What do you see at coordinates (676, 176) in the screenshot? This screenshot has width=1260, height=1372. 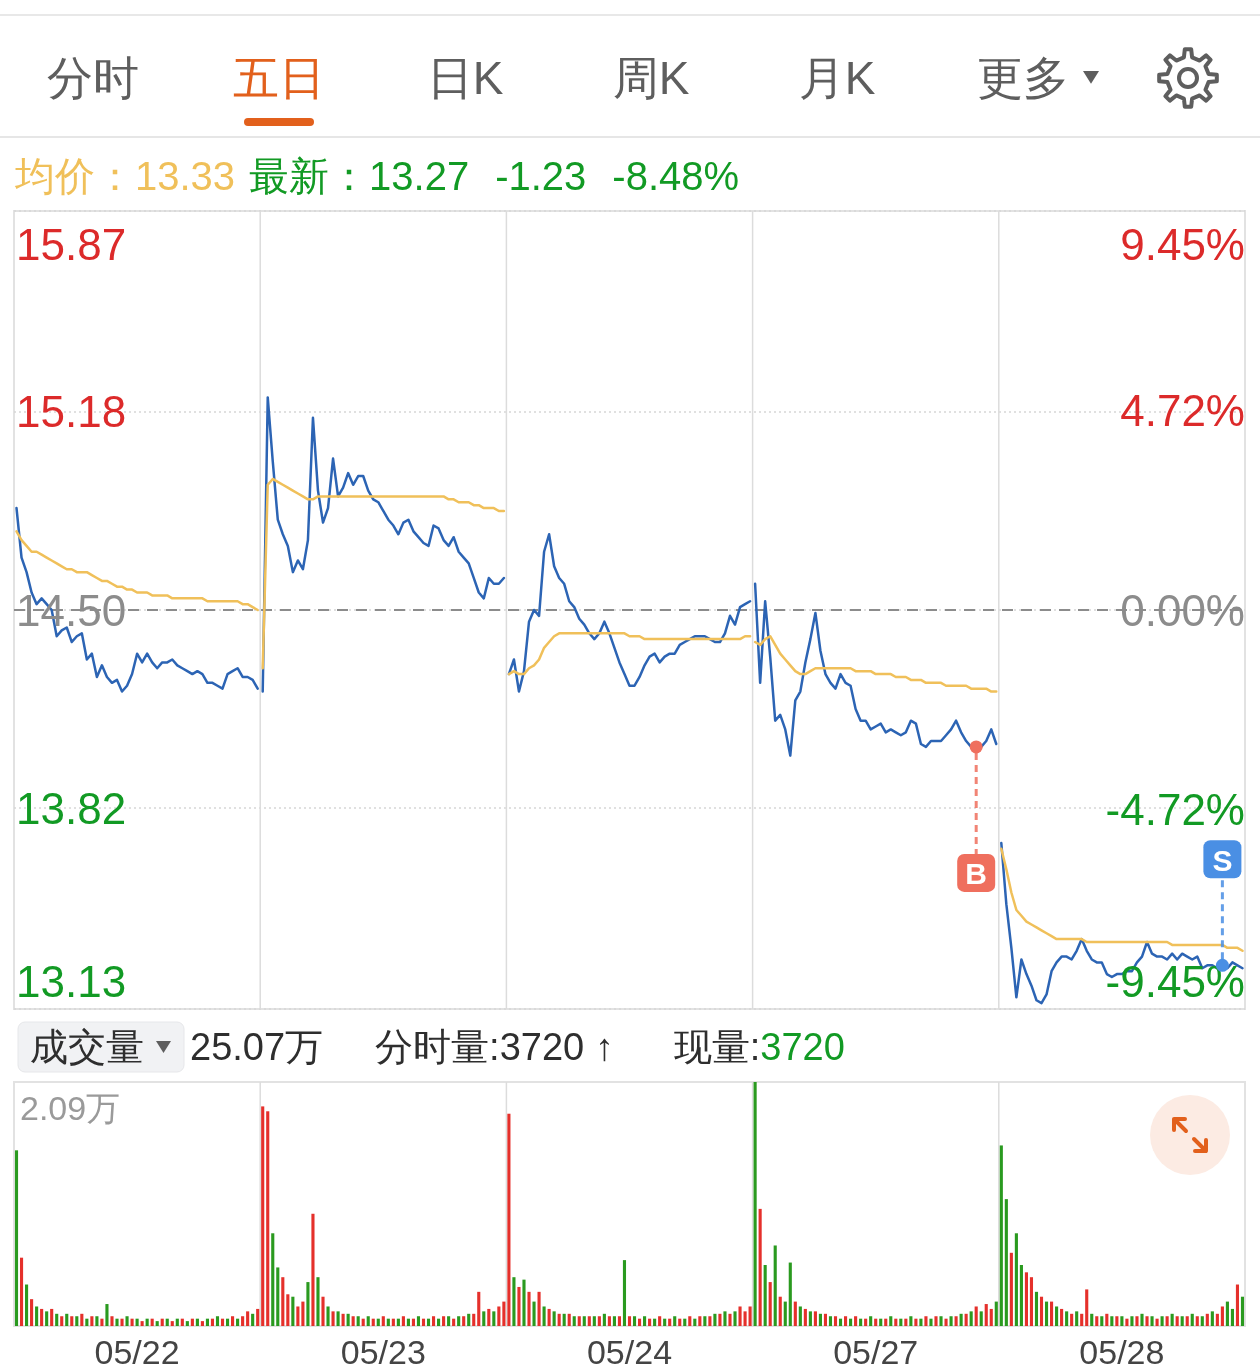 I see `text: -8.48%` at bounding box center [676, 176].